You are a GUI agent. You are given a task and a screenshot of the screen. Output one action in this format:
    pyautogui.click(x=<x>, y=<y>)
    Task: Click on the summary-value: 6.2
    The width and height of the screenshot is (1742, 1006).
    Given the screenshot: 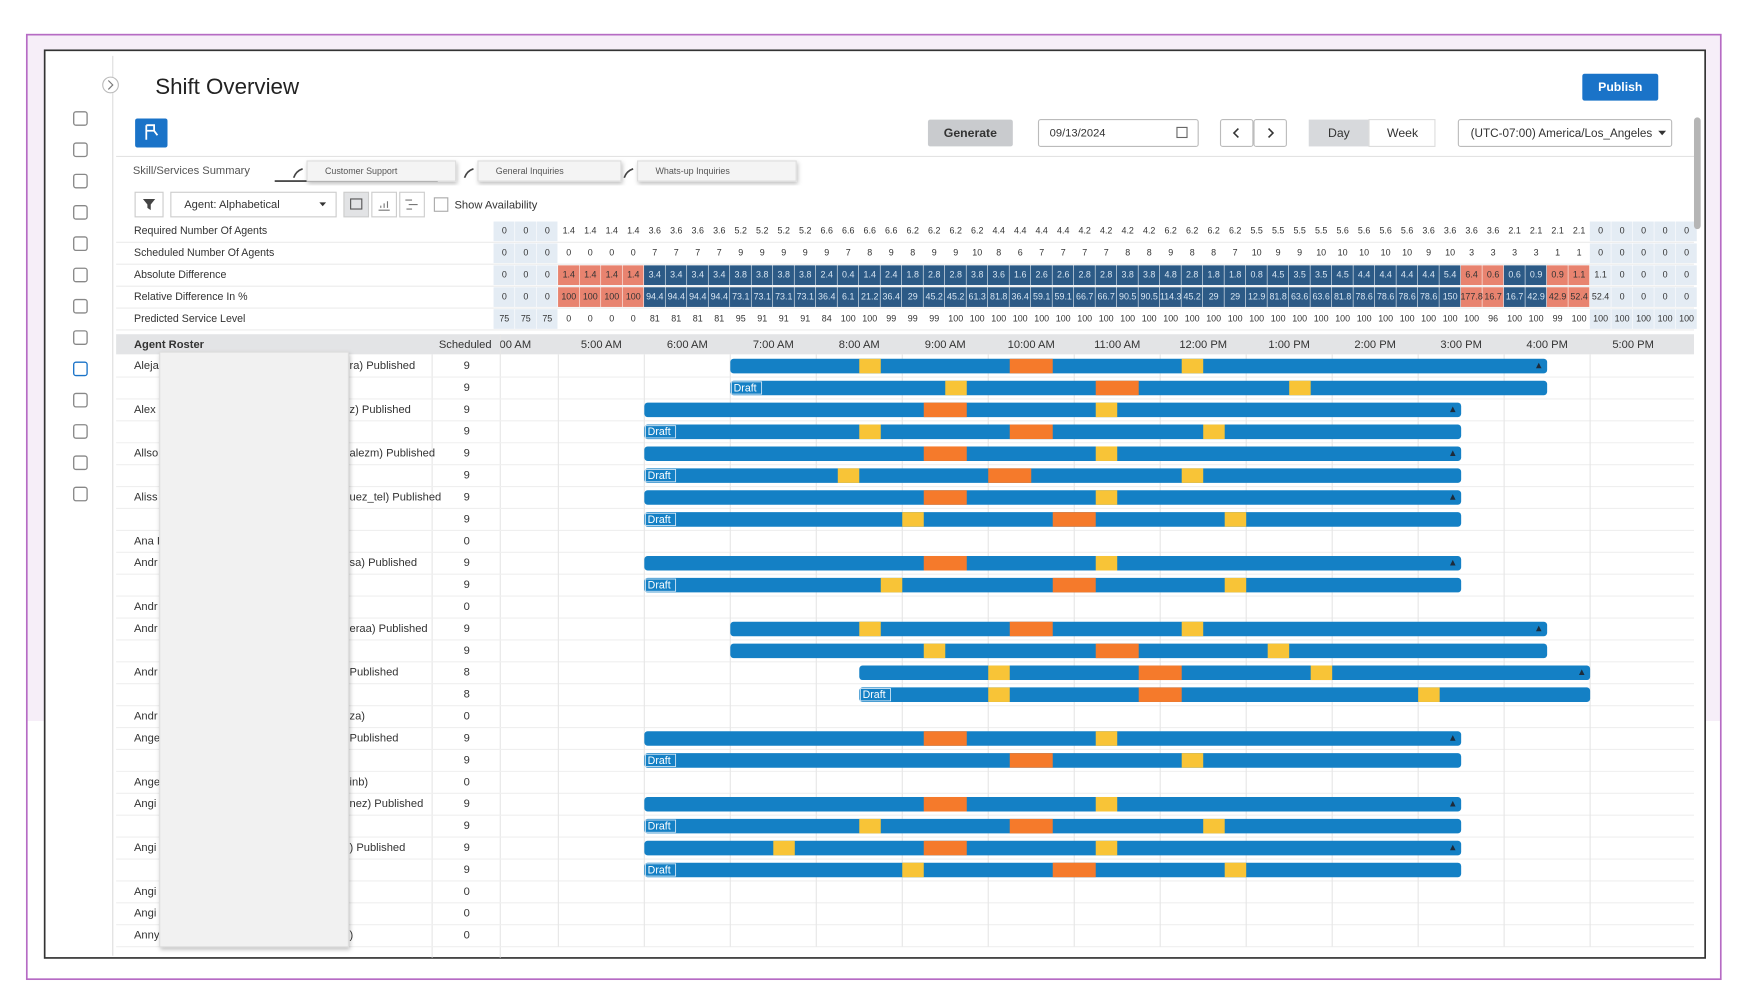 What is the action you would take?
    pyautogui.click(x=1235, y=231)
    